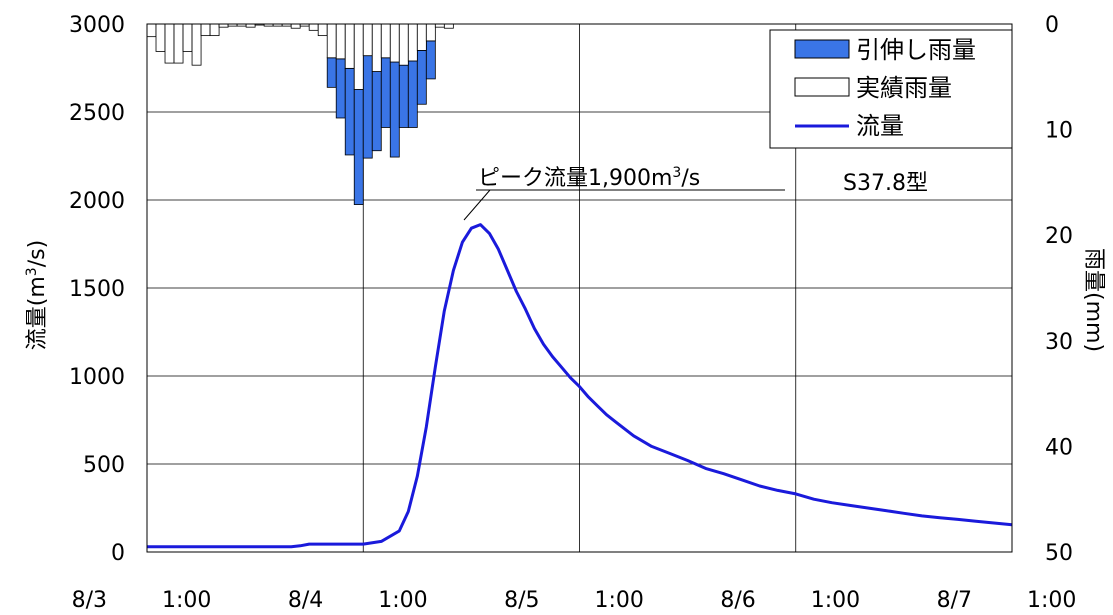 This screenshot has height=615, width=1113. I want to click on legend-label-actual: 実績雨量, so click(904, 88).